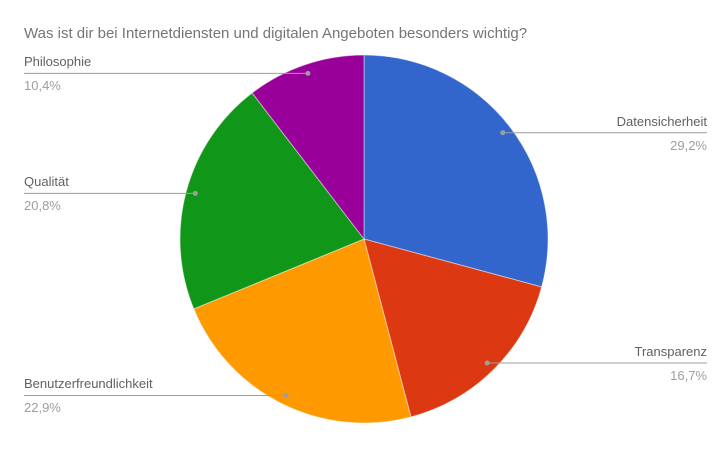  Describe the element at coordinates (88, 395) in the screenshot. I see `callout-benutzerfreundlichkeit: Benutzerfreundlichkeit 22,9%` at that location.